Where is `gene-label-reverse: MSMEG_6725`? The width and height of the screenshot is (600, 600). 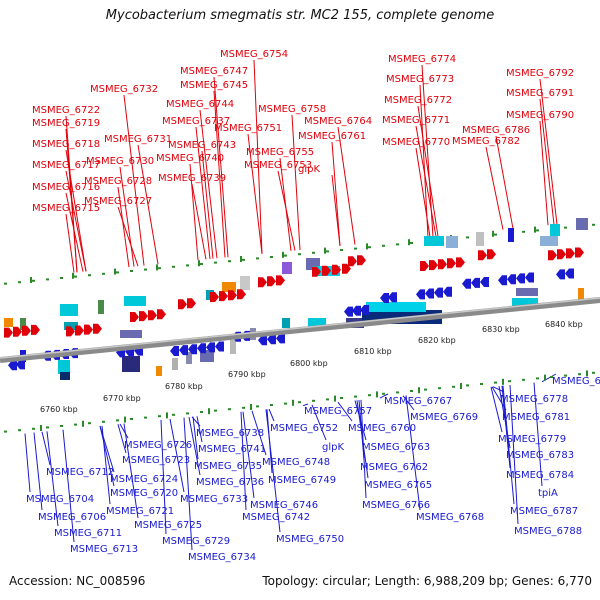 gene-label-reverse: MSMEG_6725 is located at coordinates (168, 525).